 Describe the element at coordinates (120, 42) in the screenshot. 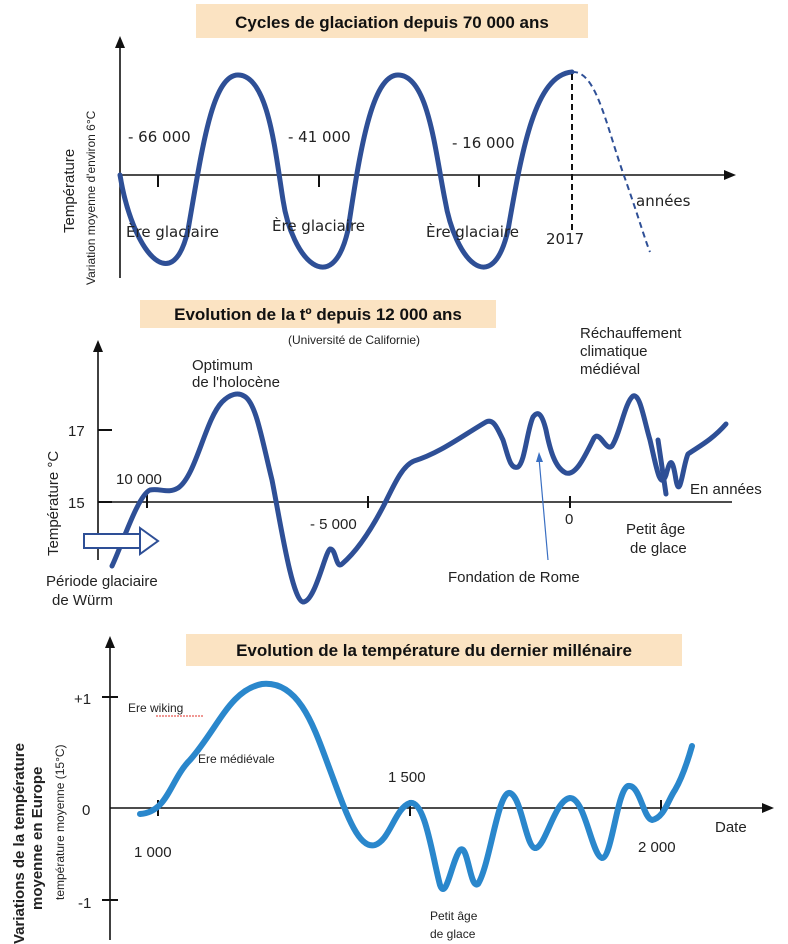

I see `chart1-y-arrow` at that location.